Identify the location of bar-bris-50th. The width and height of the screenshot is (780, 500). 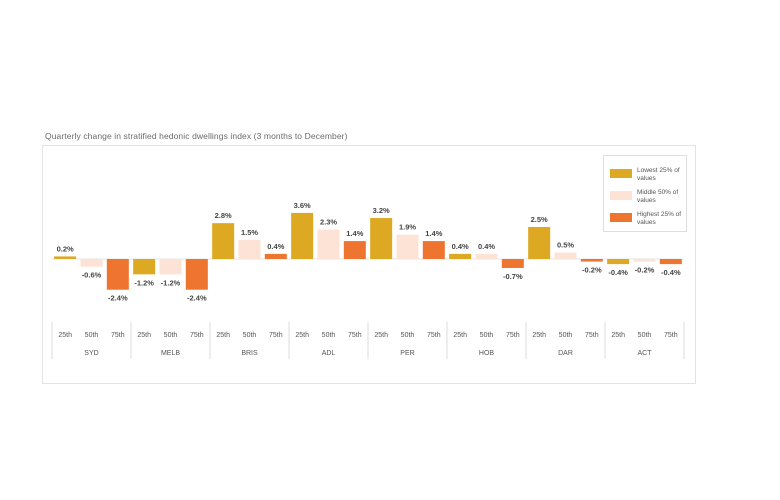
(249, 249).